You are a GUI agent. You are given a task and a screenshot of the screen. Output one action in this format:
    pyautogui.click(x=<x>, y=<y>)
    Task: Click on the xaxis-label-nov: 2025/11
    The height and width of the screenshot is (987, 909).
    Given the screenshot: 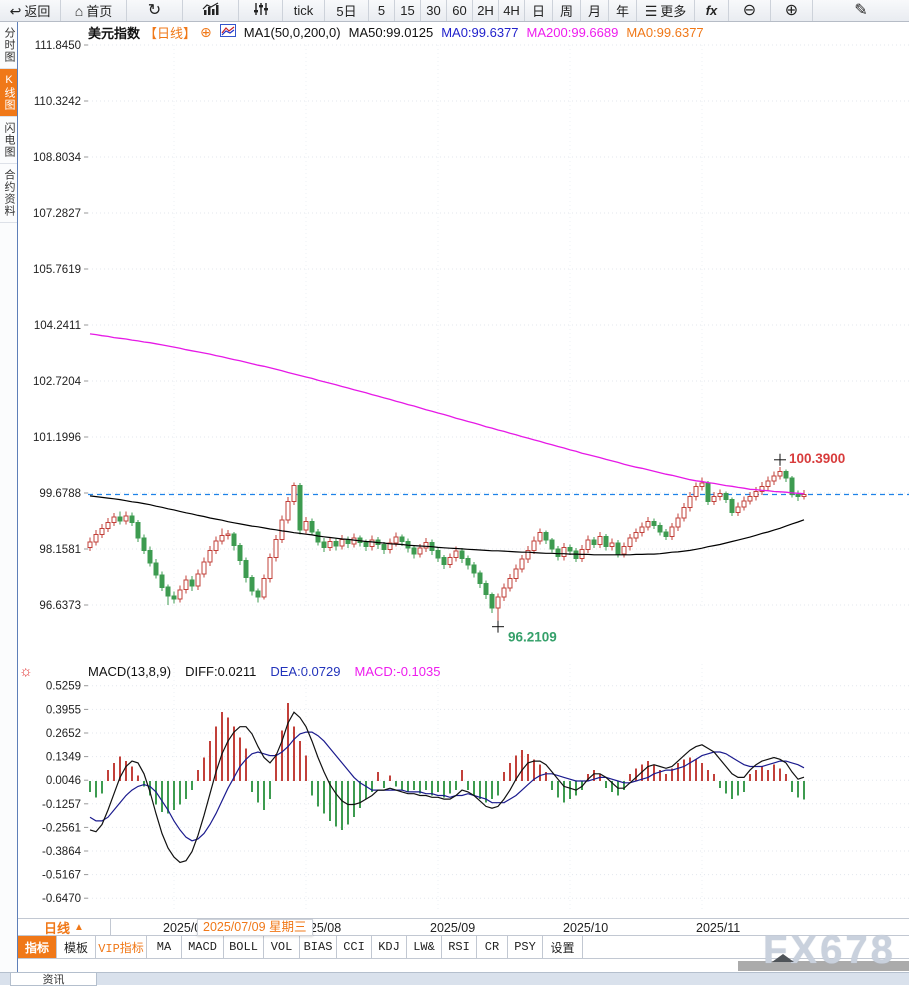 What is the action you would take?
    pyautogui.click(x=718, y=928)
    